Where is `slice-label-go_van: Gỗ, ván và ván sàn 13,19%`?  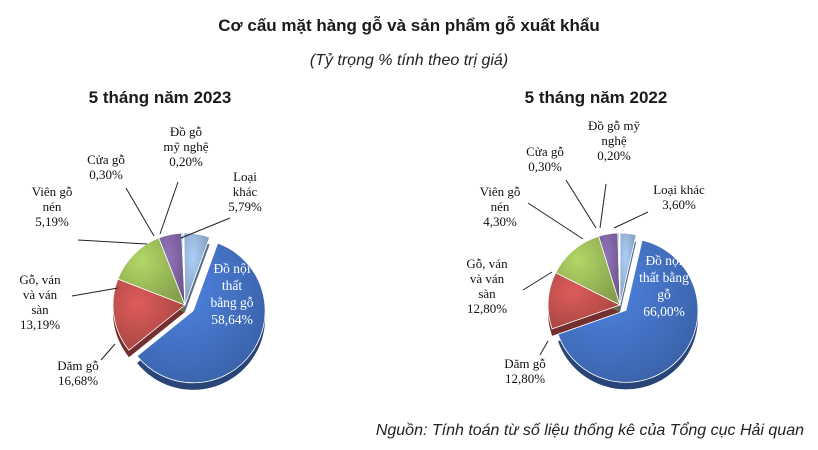
slice-label-go_van: Gỗ, ván và ván sàn 13,19% is located at coordinates (40, 302).